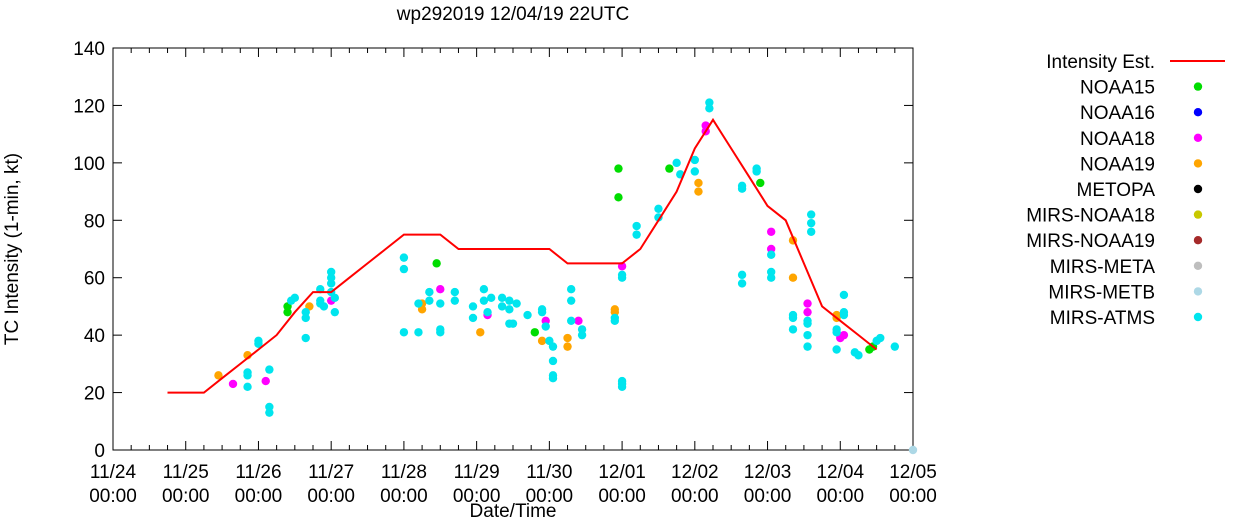  What do you see at coordinates (513, 511) in the screenshot?
I see `x-axis-label: Date/Time` at bounding box center [513, 511].